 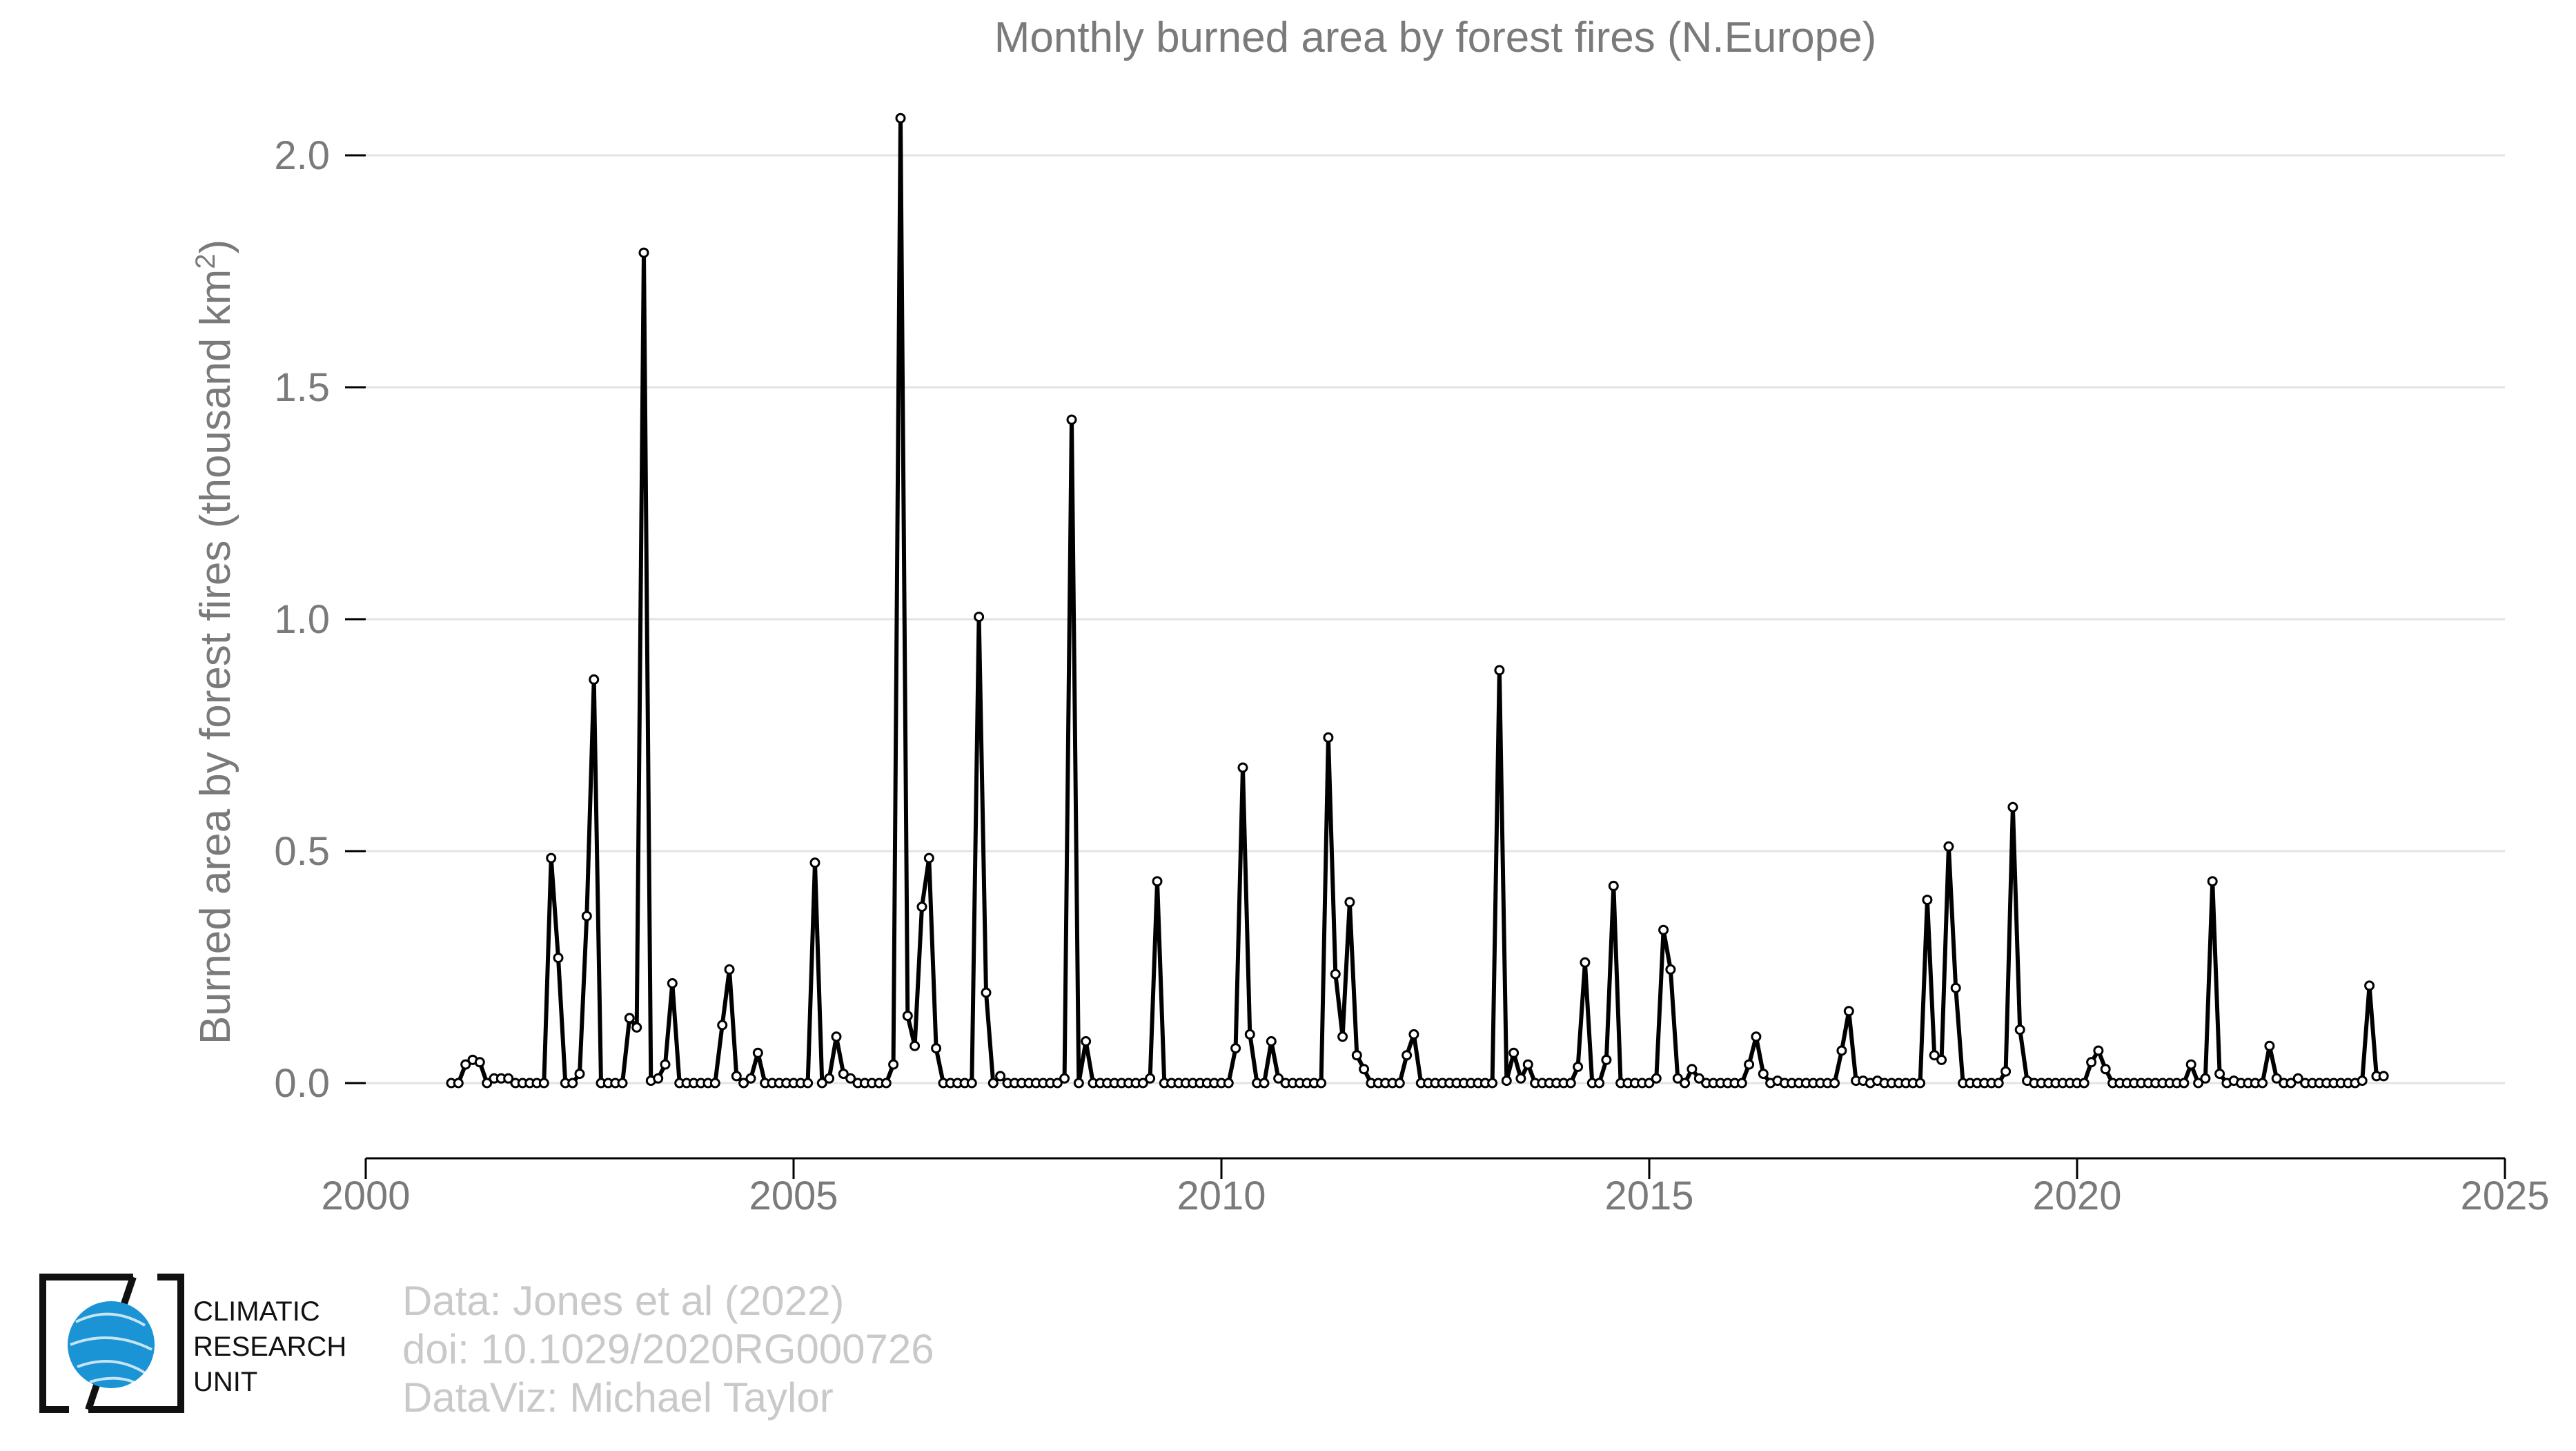 What do you see at coordinates (256, 1312) in the screenshot?
I see `logo-line-1: CLIMATIC` at bounding box center [256, 1312].